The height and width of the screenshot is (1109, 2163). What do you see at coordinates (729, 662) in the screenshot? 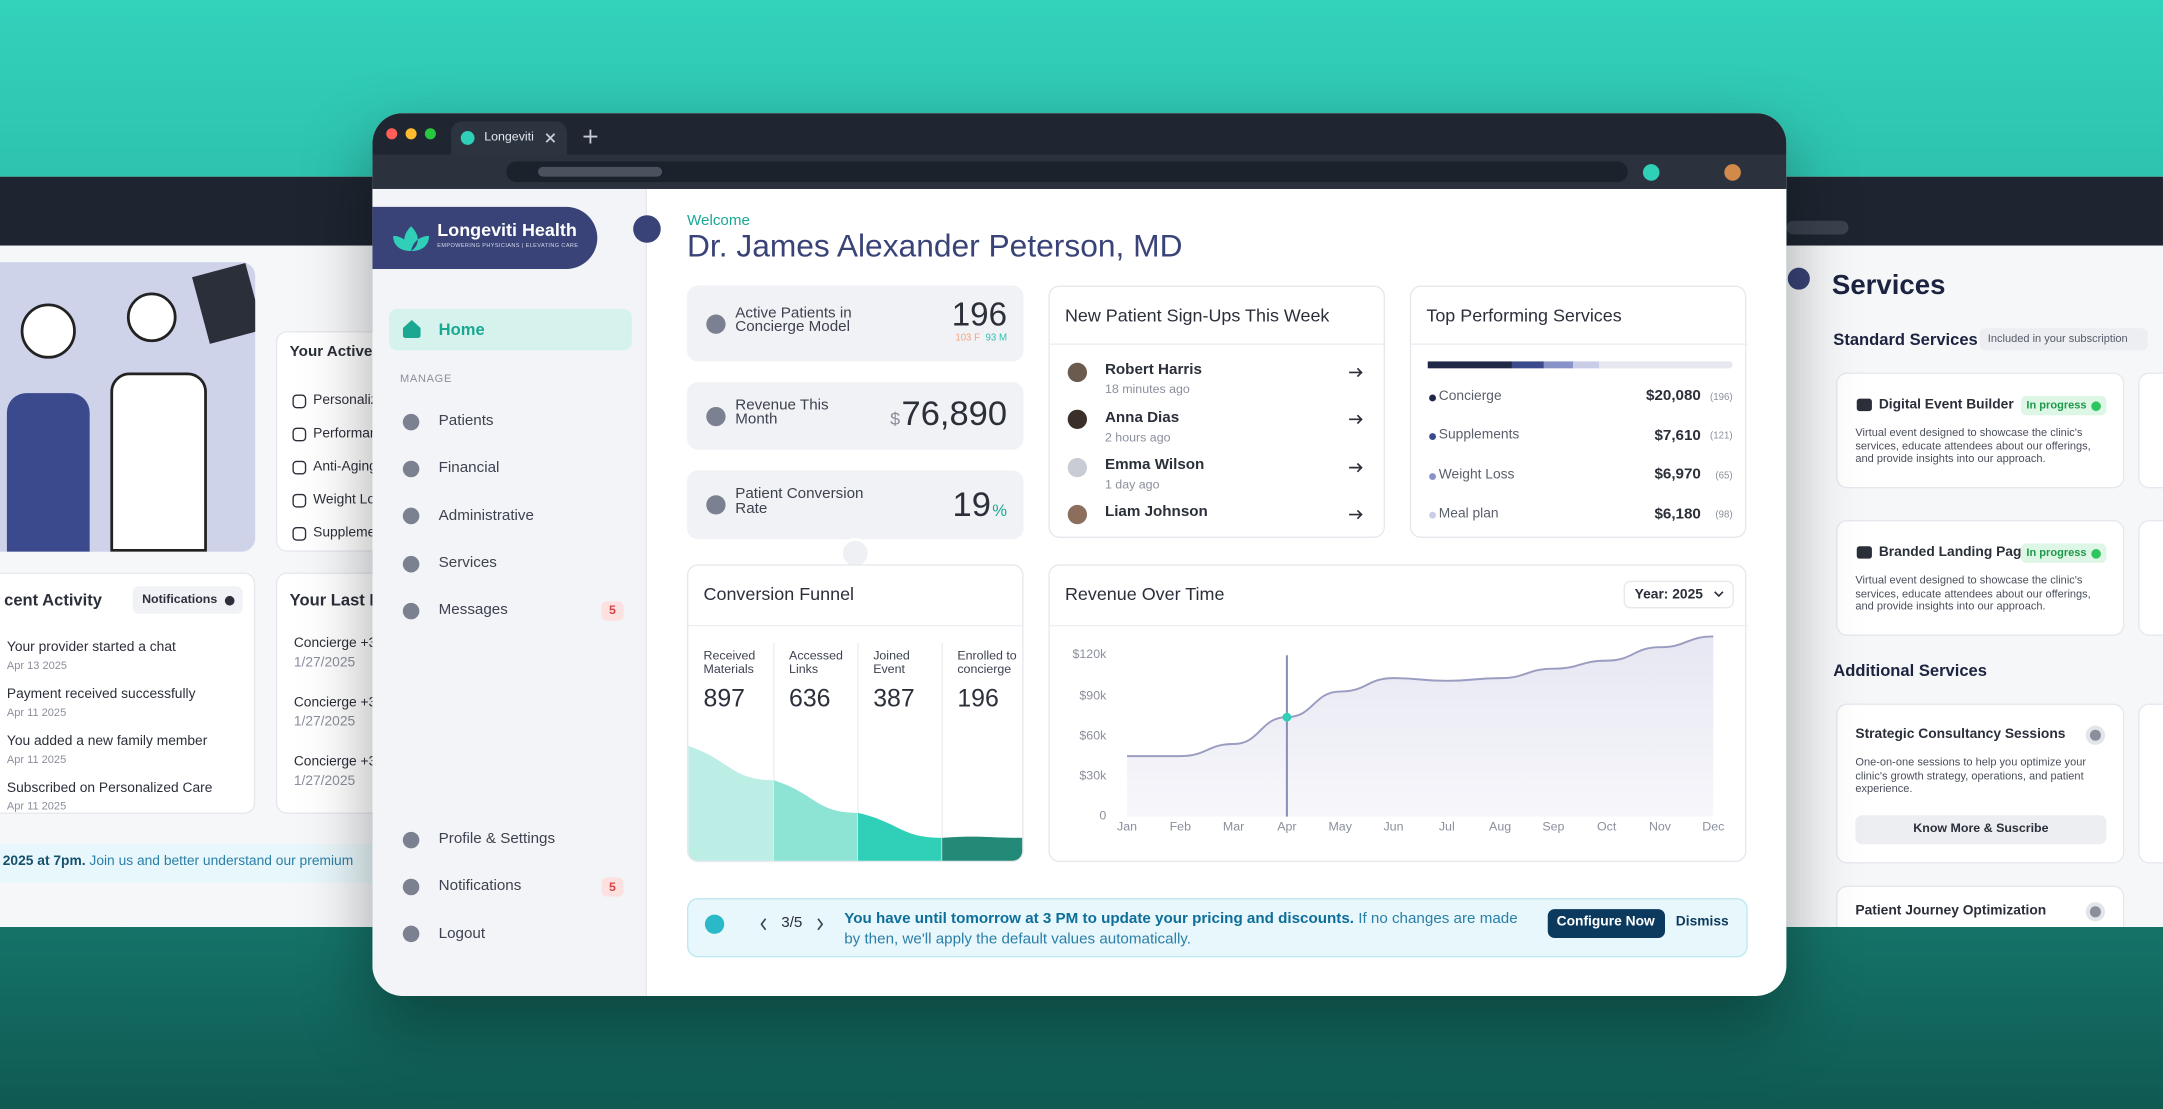
I see `stage-label: Received Materials` at bounding box center [729, 662].